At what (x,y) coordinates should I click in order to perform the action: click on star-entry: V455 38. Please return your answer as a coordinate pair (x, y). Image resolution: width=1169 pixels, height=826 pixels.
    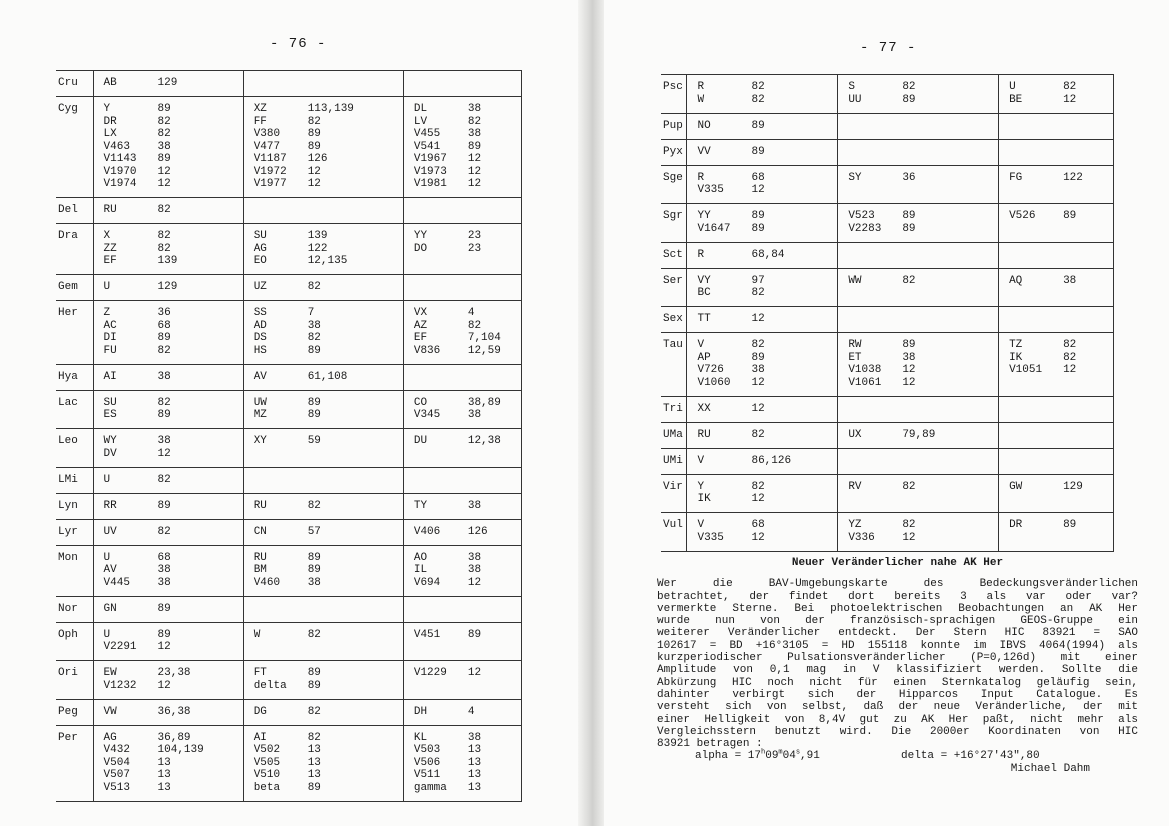
    Looking at the image, I should click on (467, 134).